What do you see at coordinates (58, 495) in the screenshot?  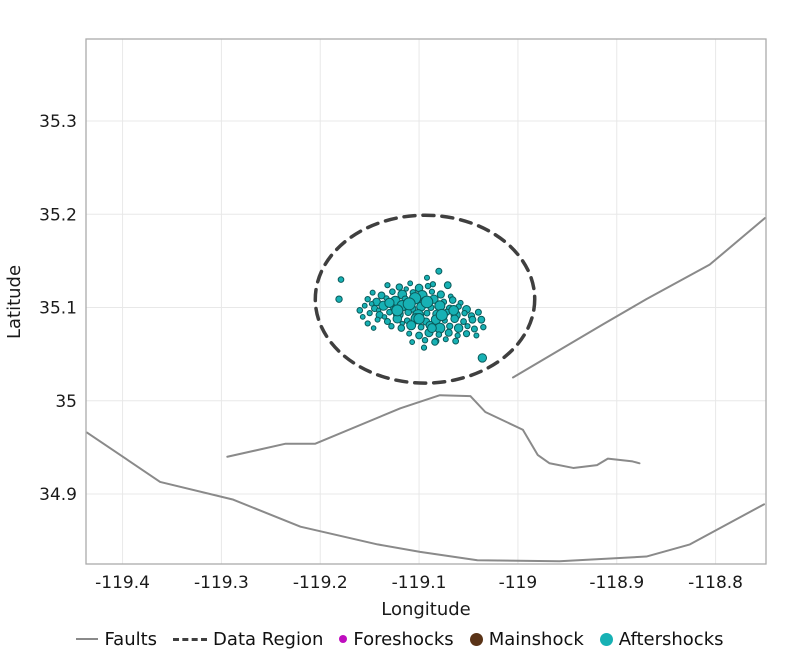 I see `y-tick-label: 34.9` at bounding box center [58, 495].